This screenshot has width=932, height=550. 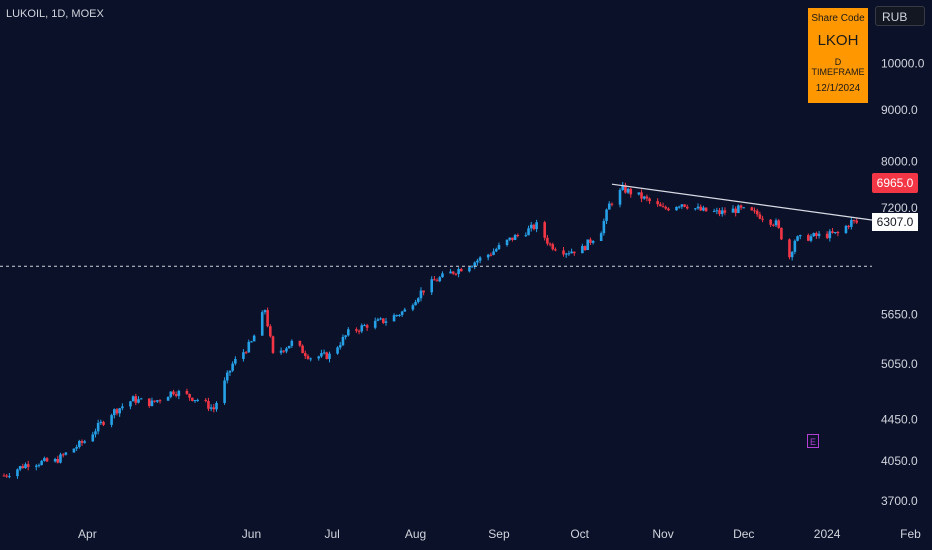 What do you see at coordinates (838, 67) in the screenshot?
I see `info-box-timeframe: D TIMEFRAME` at bounding box center [838, 67].